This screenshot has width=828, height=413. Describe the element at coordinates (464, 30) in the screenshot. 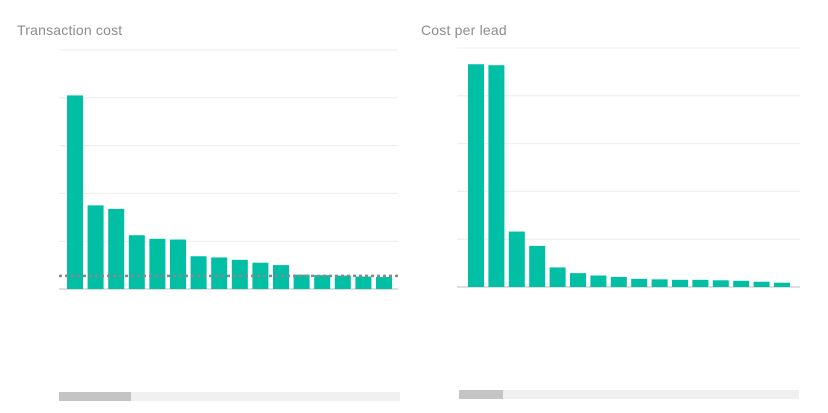

I see `chart-title: Cost per lead` at that location.